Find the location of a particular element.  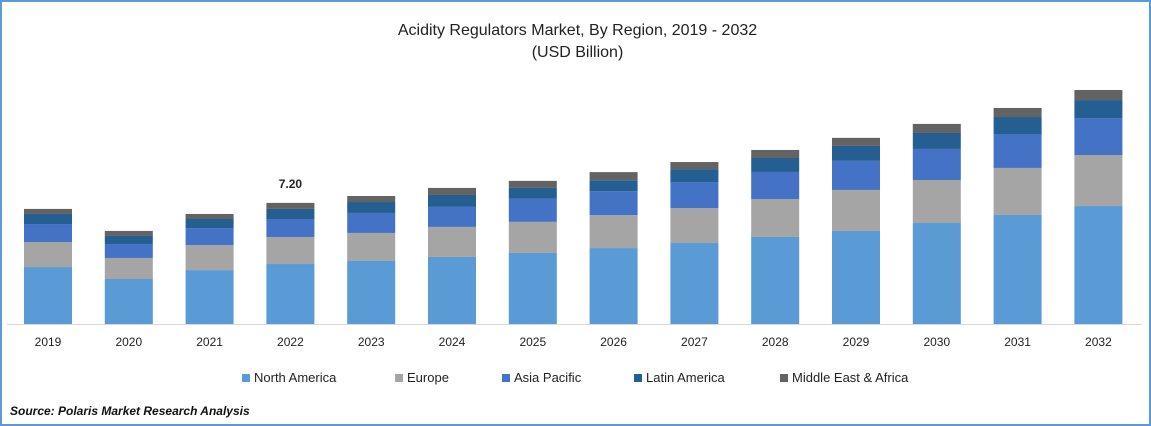

x-tick-label: 2021 is located at coordinates (209, 342).